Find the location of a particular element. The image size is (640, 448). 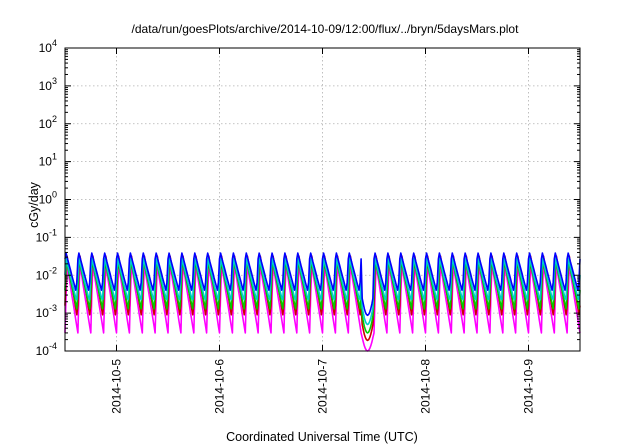

x-tick-label: 2014-10-9 is located at coordinates (529, 386).